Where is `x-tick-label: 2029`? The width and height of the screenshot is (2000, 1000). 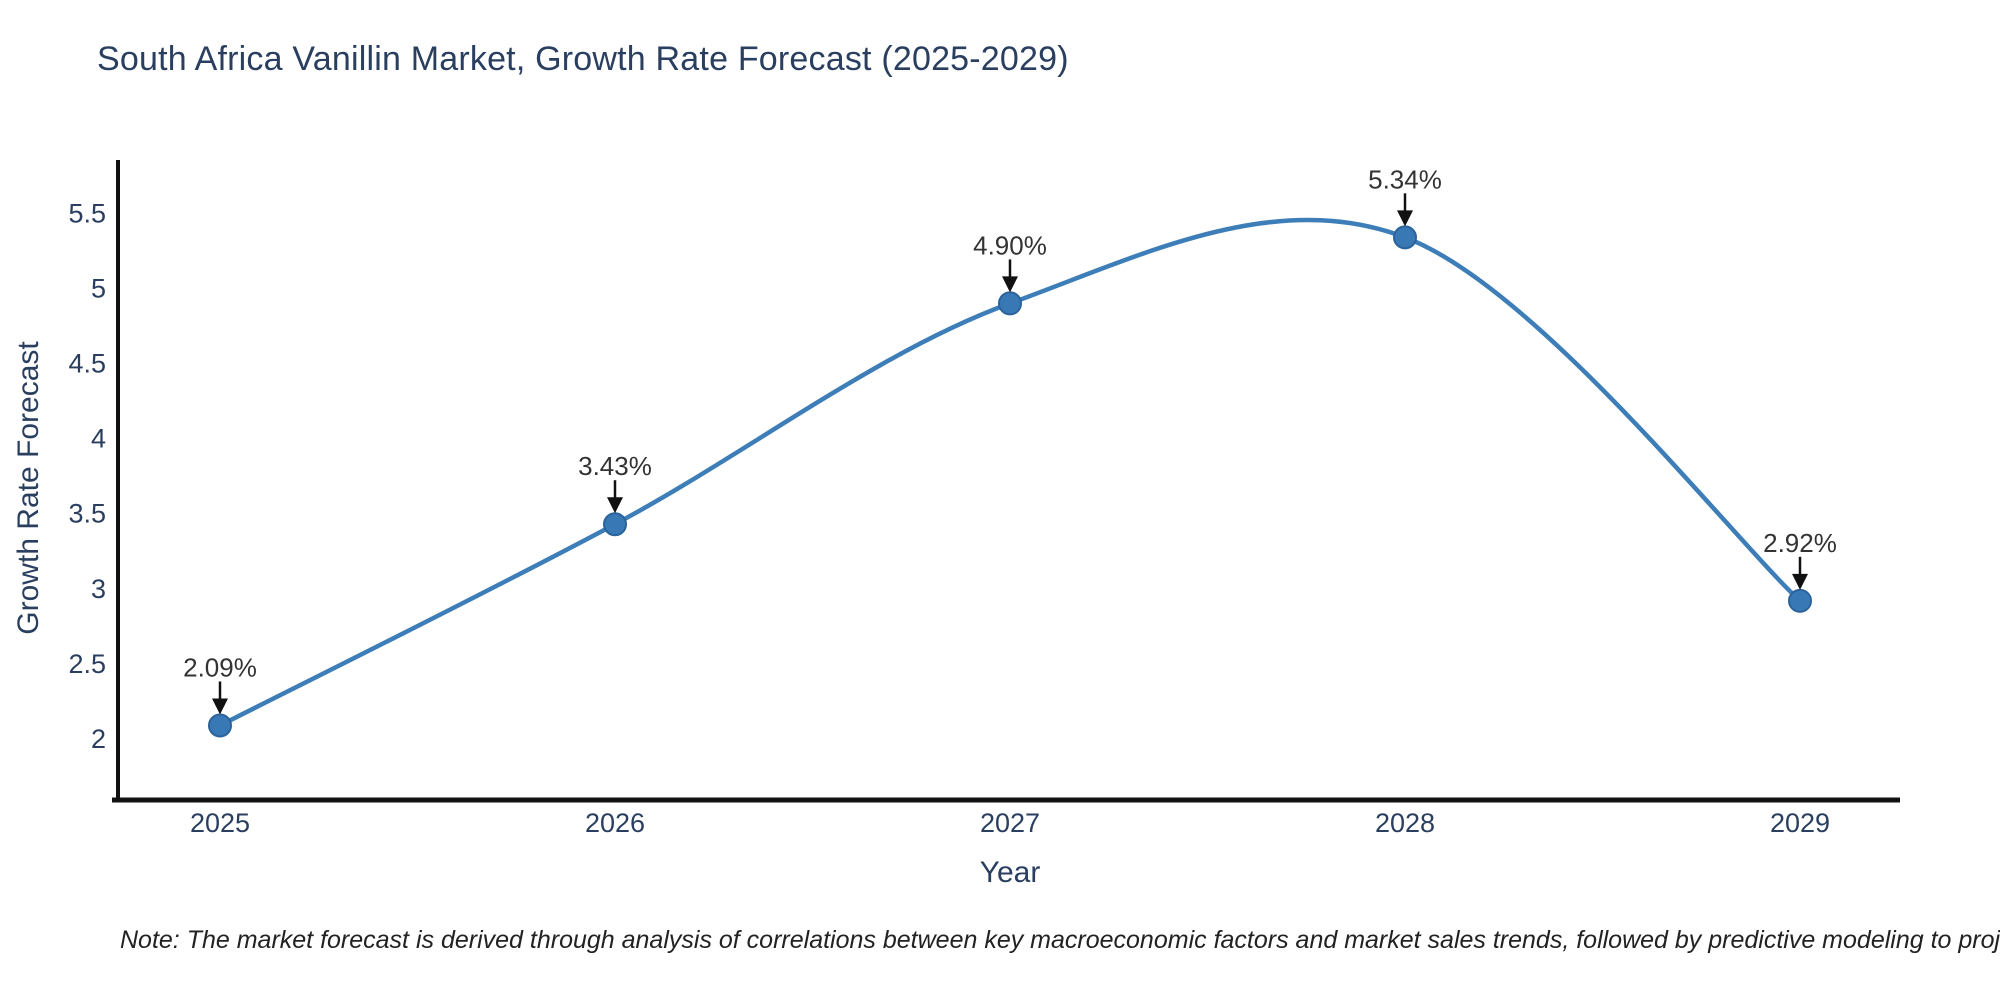 x-tick-label: 2029 is located at coordinates (1800, 823).